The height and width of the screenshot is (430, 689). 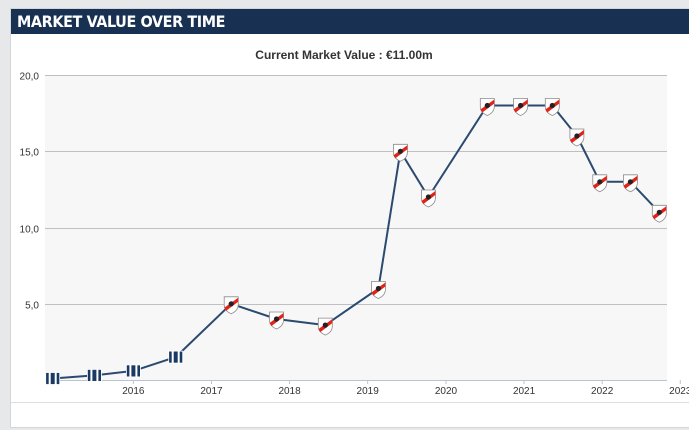 I want to click on y-axis-ticks: 20,0 15,0 10,0 5,0, so click(x=30, y=192).